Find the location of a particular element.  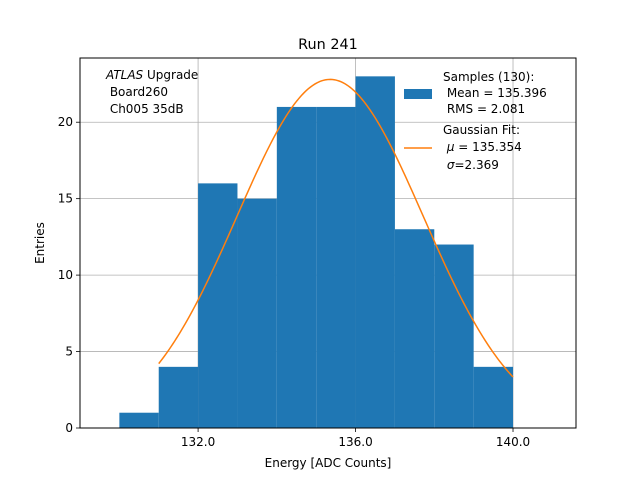

legend-fit-sigma: σ=2.369 is located at coordinates (471, 165).